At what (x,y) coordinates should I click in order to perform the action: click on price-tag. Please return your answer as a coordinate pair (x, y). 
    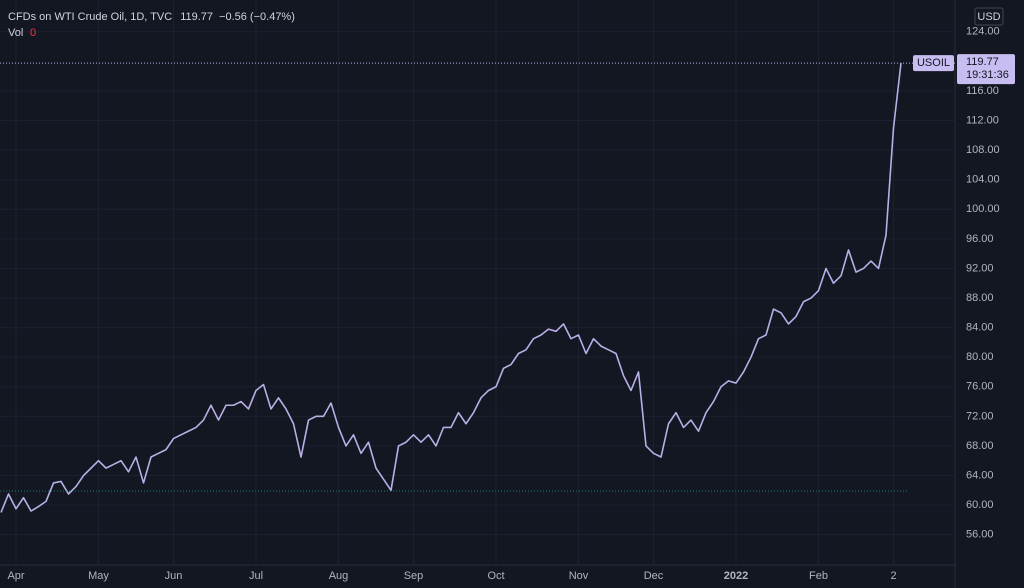
    Looking at the image, I should click on (986, 69).